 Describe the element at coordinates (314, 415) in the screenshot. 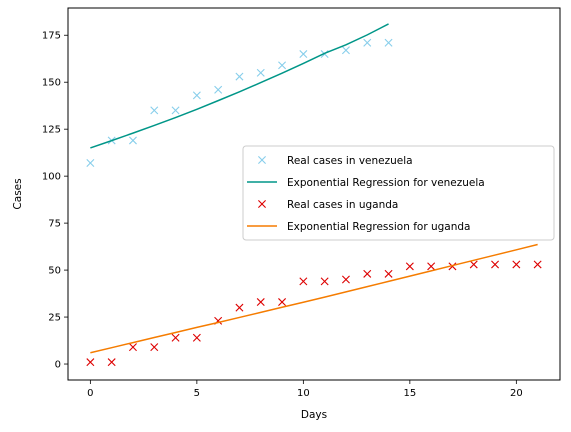

I see `x-axis-label: Days` at that location.